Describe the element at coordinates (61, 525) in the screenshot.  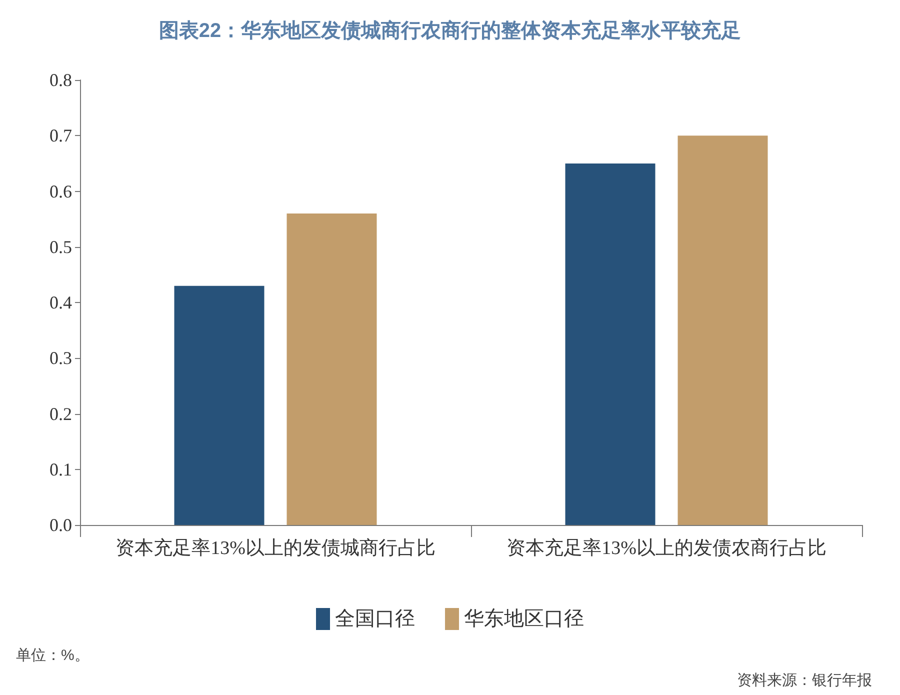
I see `y-tick-label: 0.0` at that location.